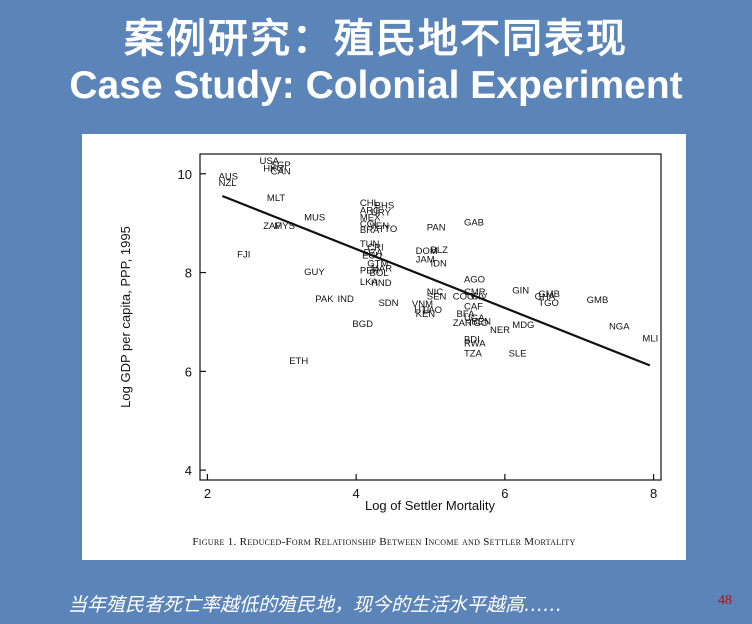 This screenshot has width=752, height=624. I want to click on data-point-ken: KEN, so click(426, 314).